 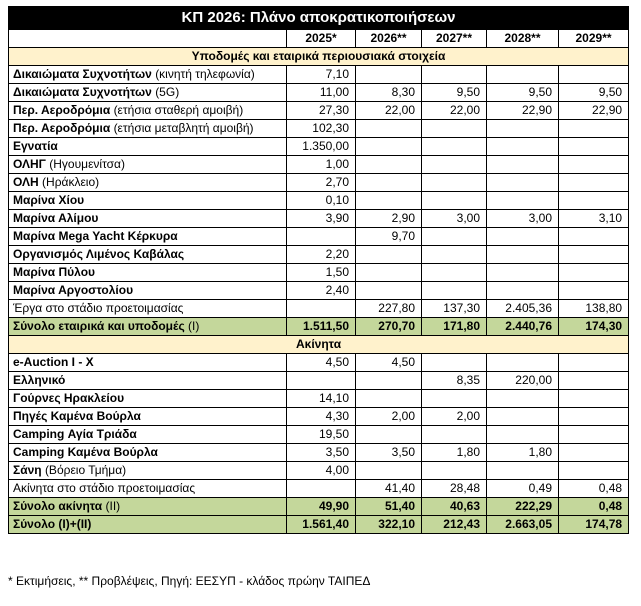 What do you see at coordinates (69, 398) in the screenshot?
I see `row-name: Γούρνες Ηρακλείου` at bounding box center [69, 398].